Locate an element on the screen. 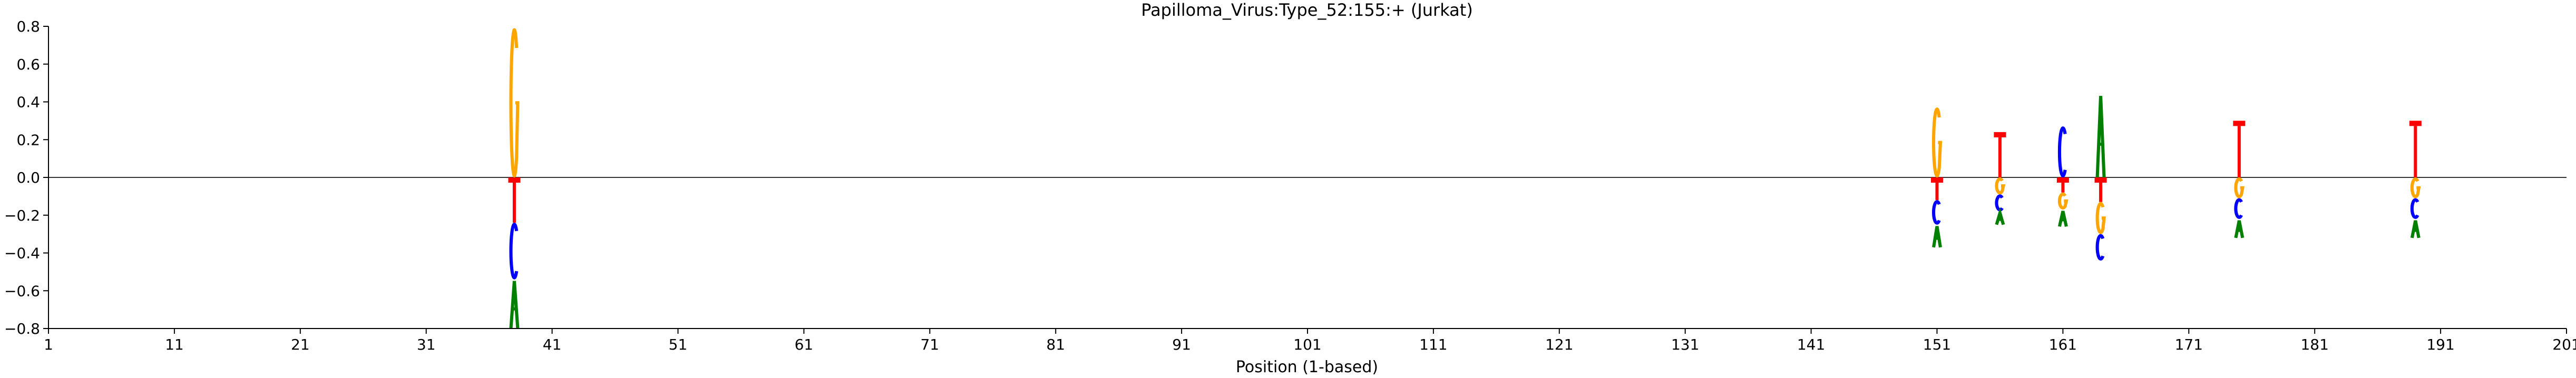 The image size is (2576, 378). x-tick-label: 51 is located at coordinates (678, 344).